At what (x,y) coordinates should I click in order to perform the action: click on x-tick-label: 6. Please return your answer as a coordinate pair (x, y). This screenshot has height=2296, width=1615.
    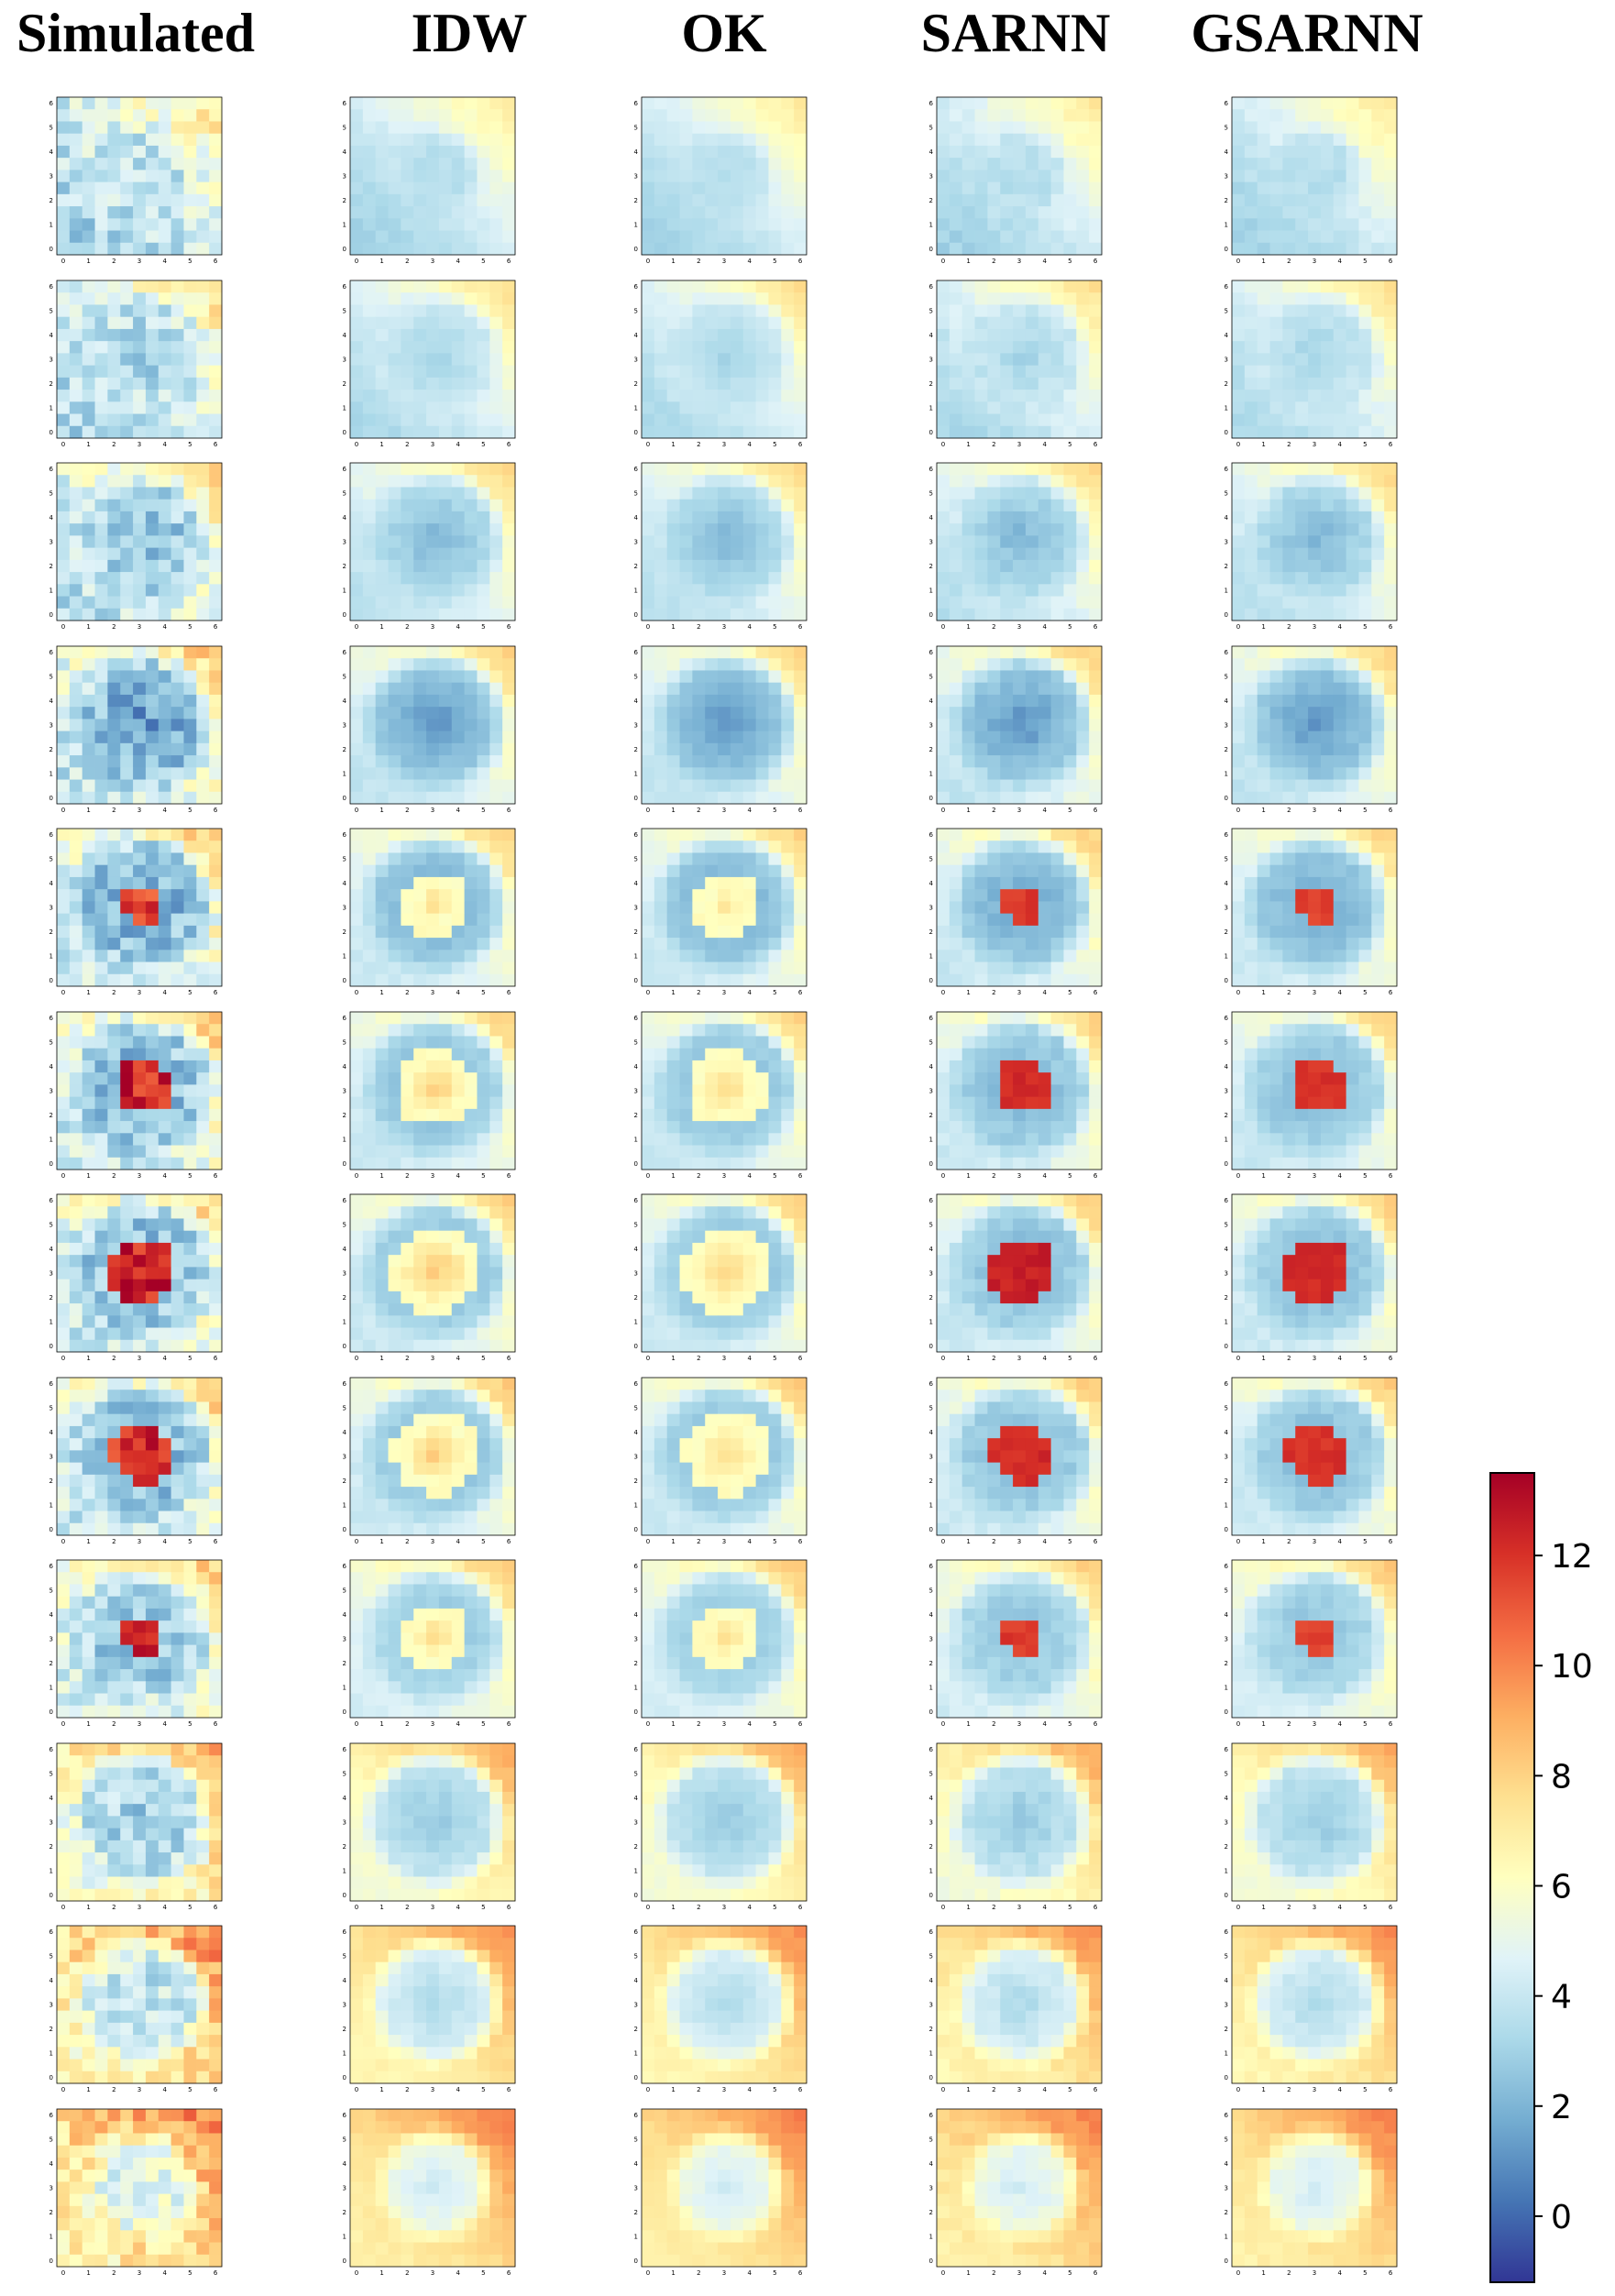
    Looking at the image, I should click on (509, 627).